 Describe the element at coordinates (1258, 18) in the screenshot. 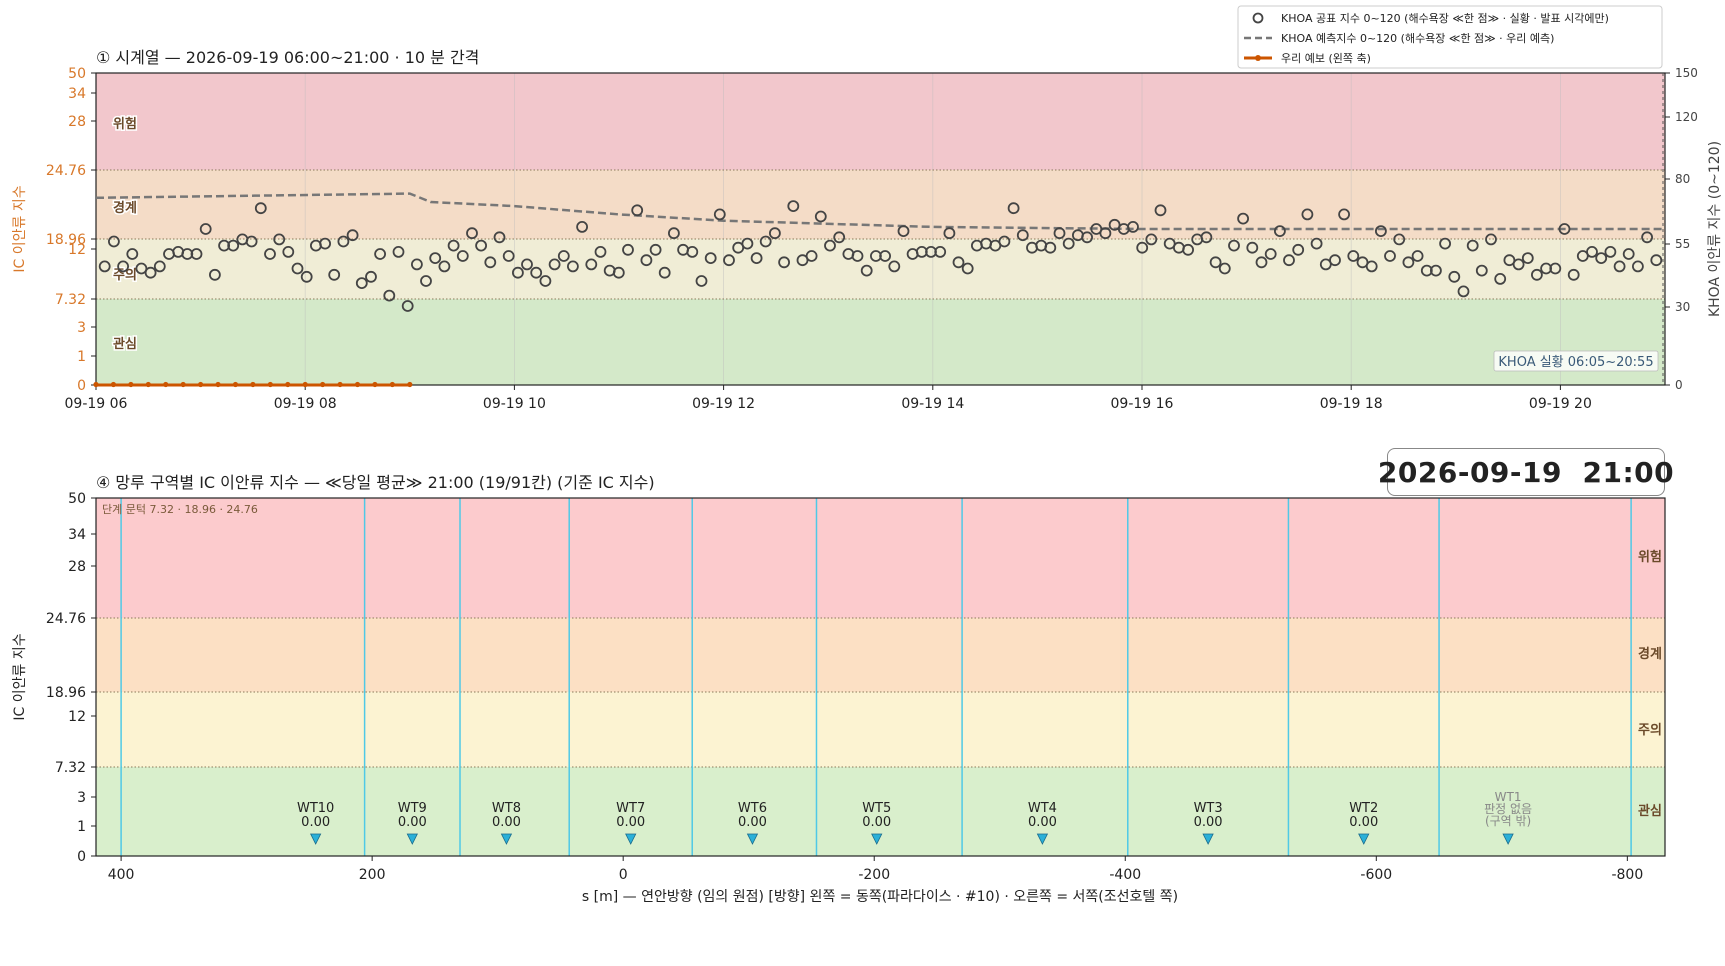

I see `legend-marker-circle-icon` at that location.